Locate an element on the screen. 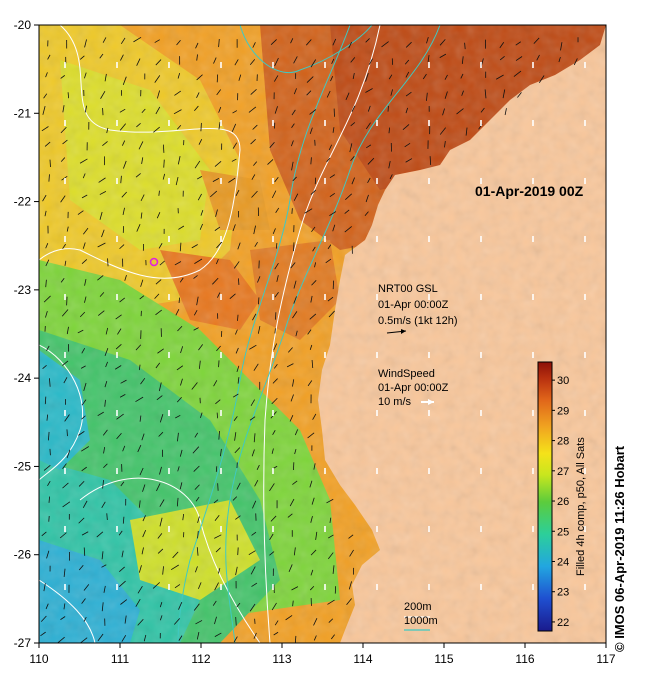 This screenshot has width=647, height=684. colorbar-tick-label: 22 is located at coordinates (563, 623).